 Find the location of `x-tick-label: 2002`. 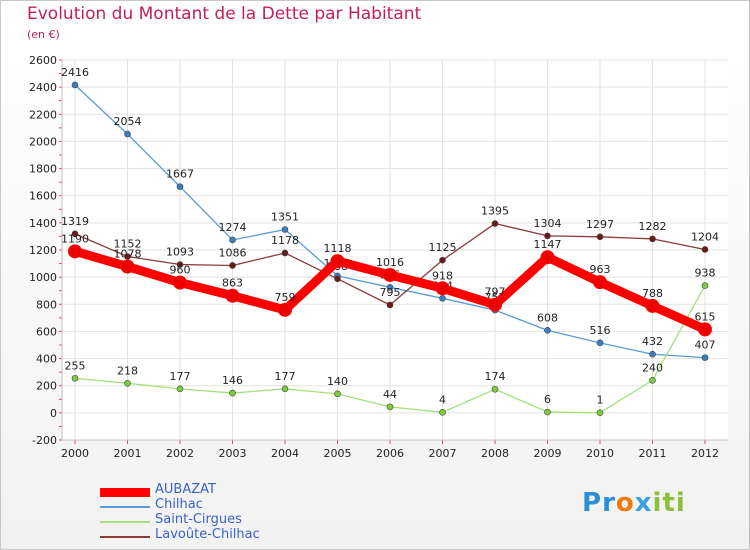

x-tick-label: 2002 is located at coordinates (180, 453).